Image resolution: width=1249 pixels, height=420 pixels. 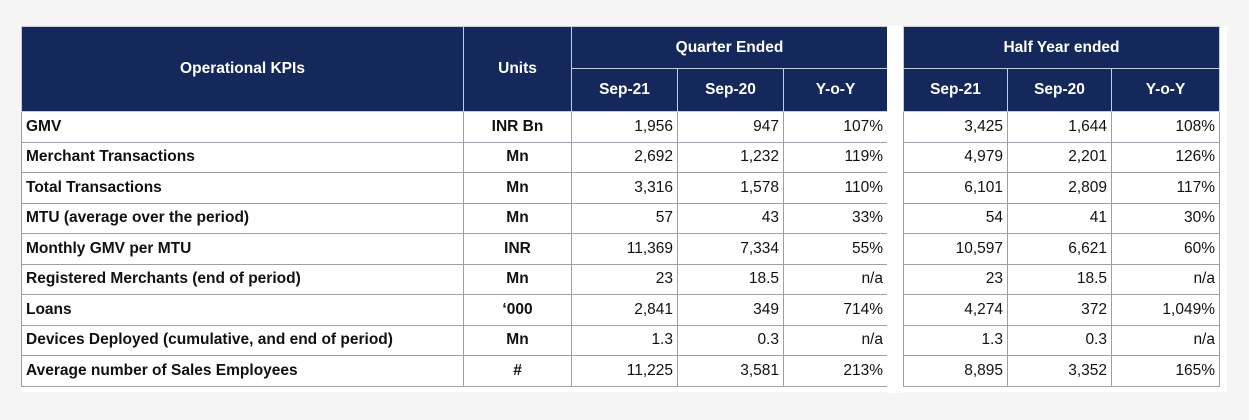 What do you see at coordinates (624, 90) in the screenshot?
I see `header-quarter-sep21: Sep-21` at bounding box center [624, 90].